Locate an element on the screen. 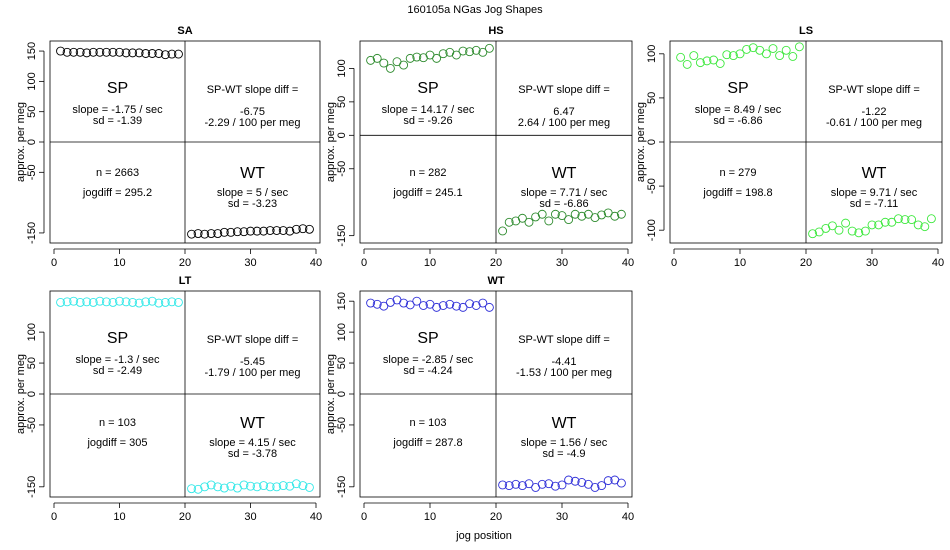 The image size is (950, 550). x-tick-label: 20 is located at coordinates (806, 263).